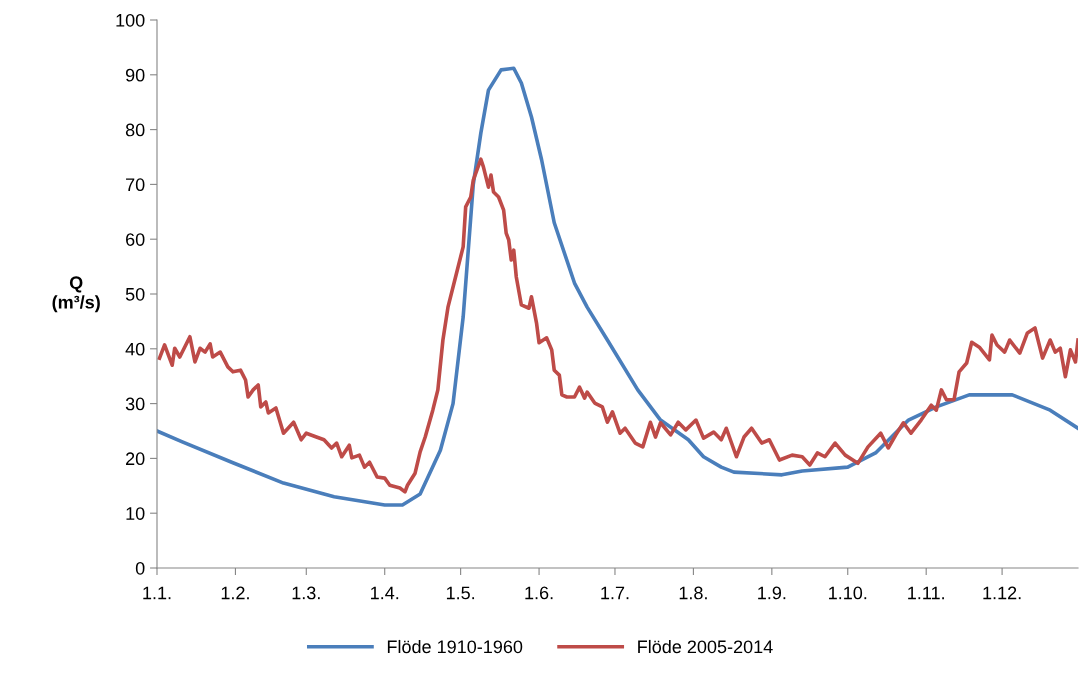 The height and width of the screenshot is (673, 1082). What do you see at coordinates (460, 593) in the screenshot?
I see `x-tick-label: 1.5.` at bounding box center [460, 593].